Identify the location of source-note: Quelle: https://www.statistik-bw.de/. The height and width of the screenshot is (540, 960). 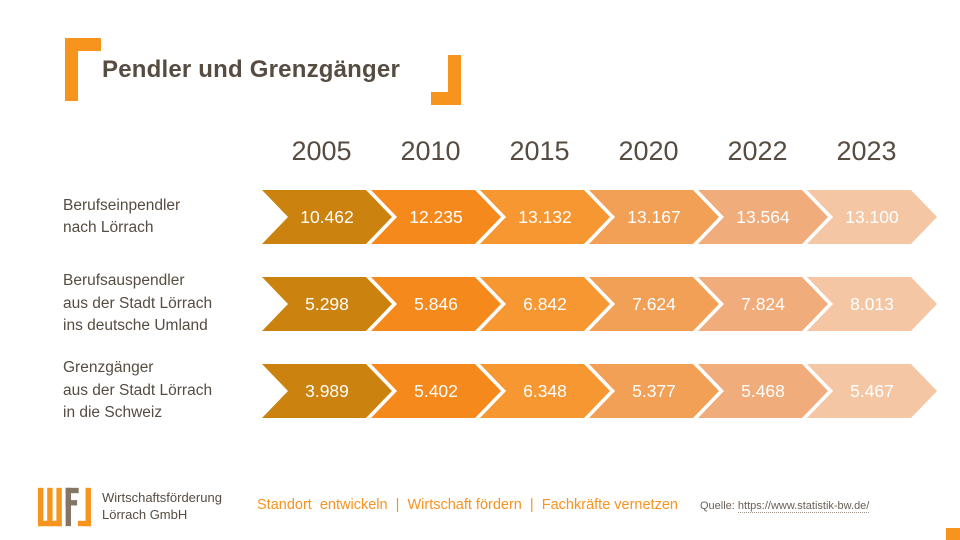
(785, 506).